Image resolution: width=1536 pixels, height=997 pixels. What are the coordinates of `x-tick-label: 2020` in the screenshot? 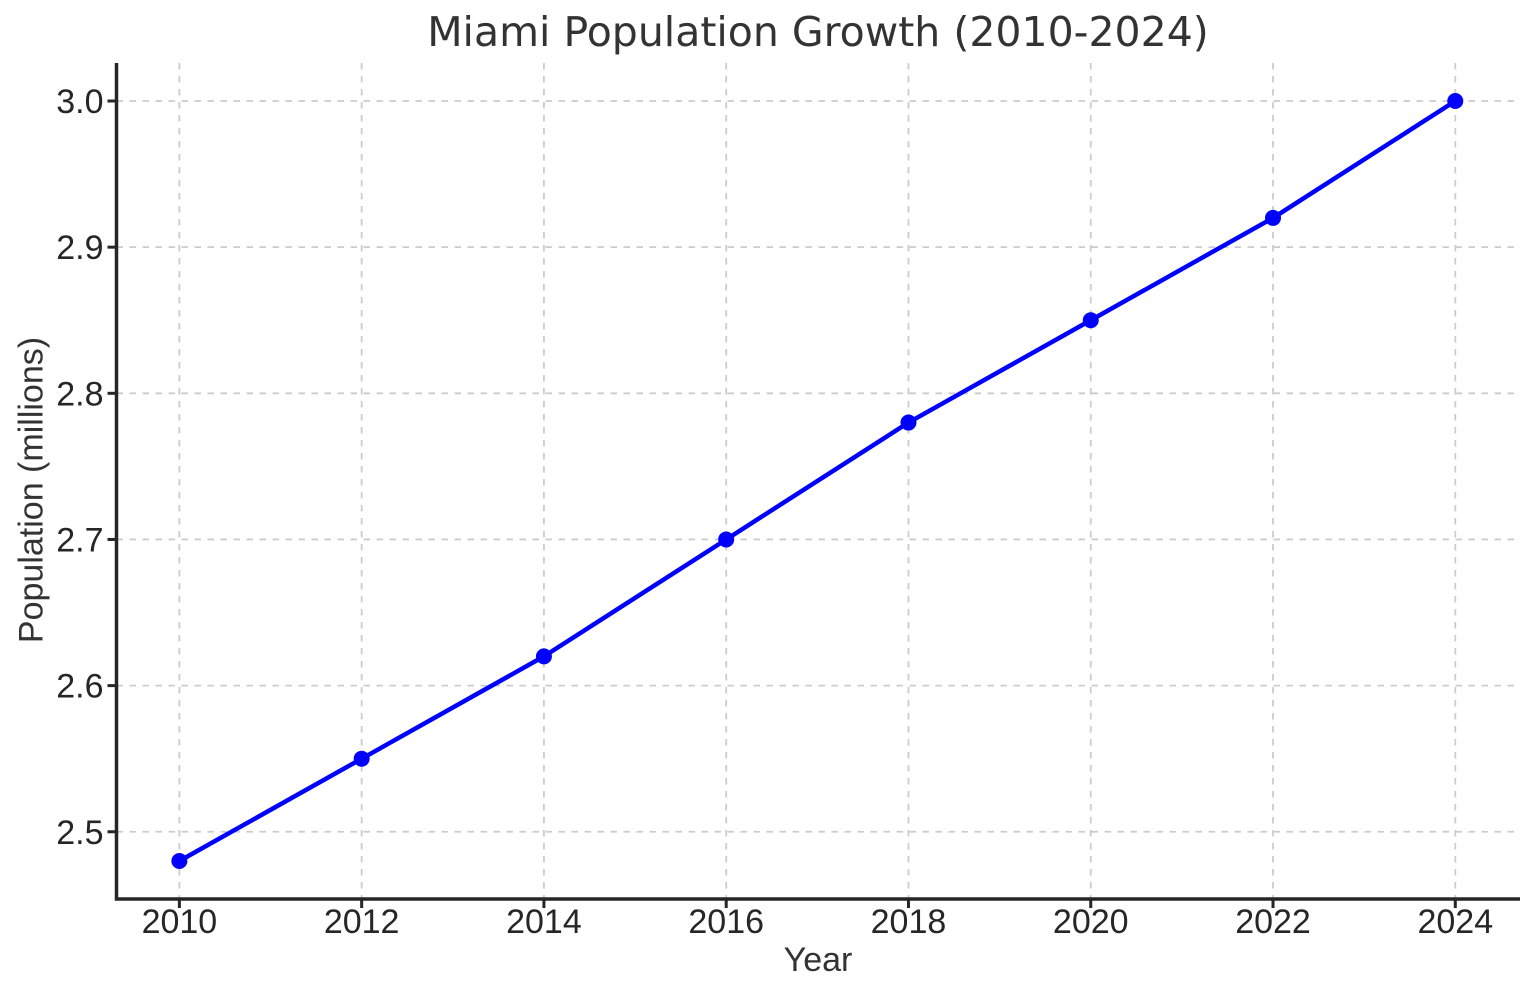 It's located at (1091, 922).